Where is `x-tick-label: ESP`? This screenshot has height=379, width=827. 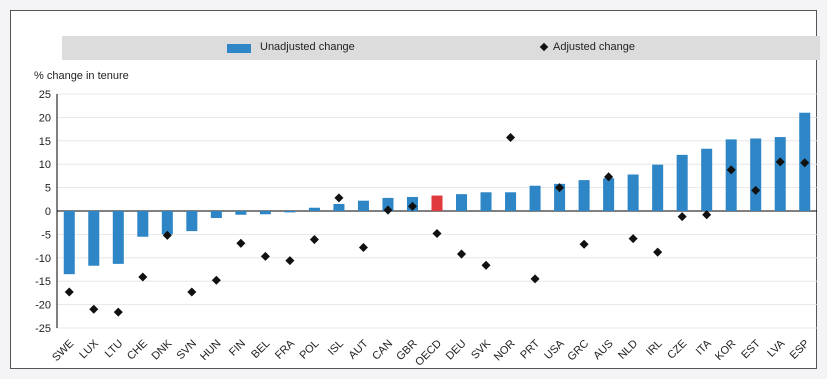 x-tick-label: ESP is located at coordinates (800, 350).